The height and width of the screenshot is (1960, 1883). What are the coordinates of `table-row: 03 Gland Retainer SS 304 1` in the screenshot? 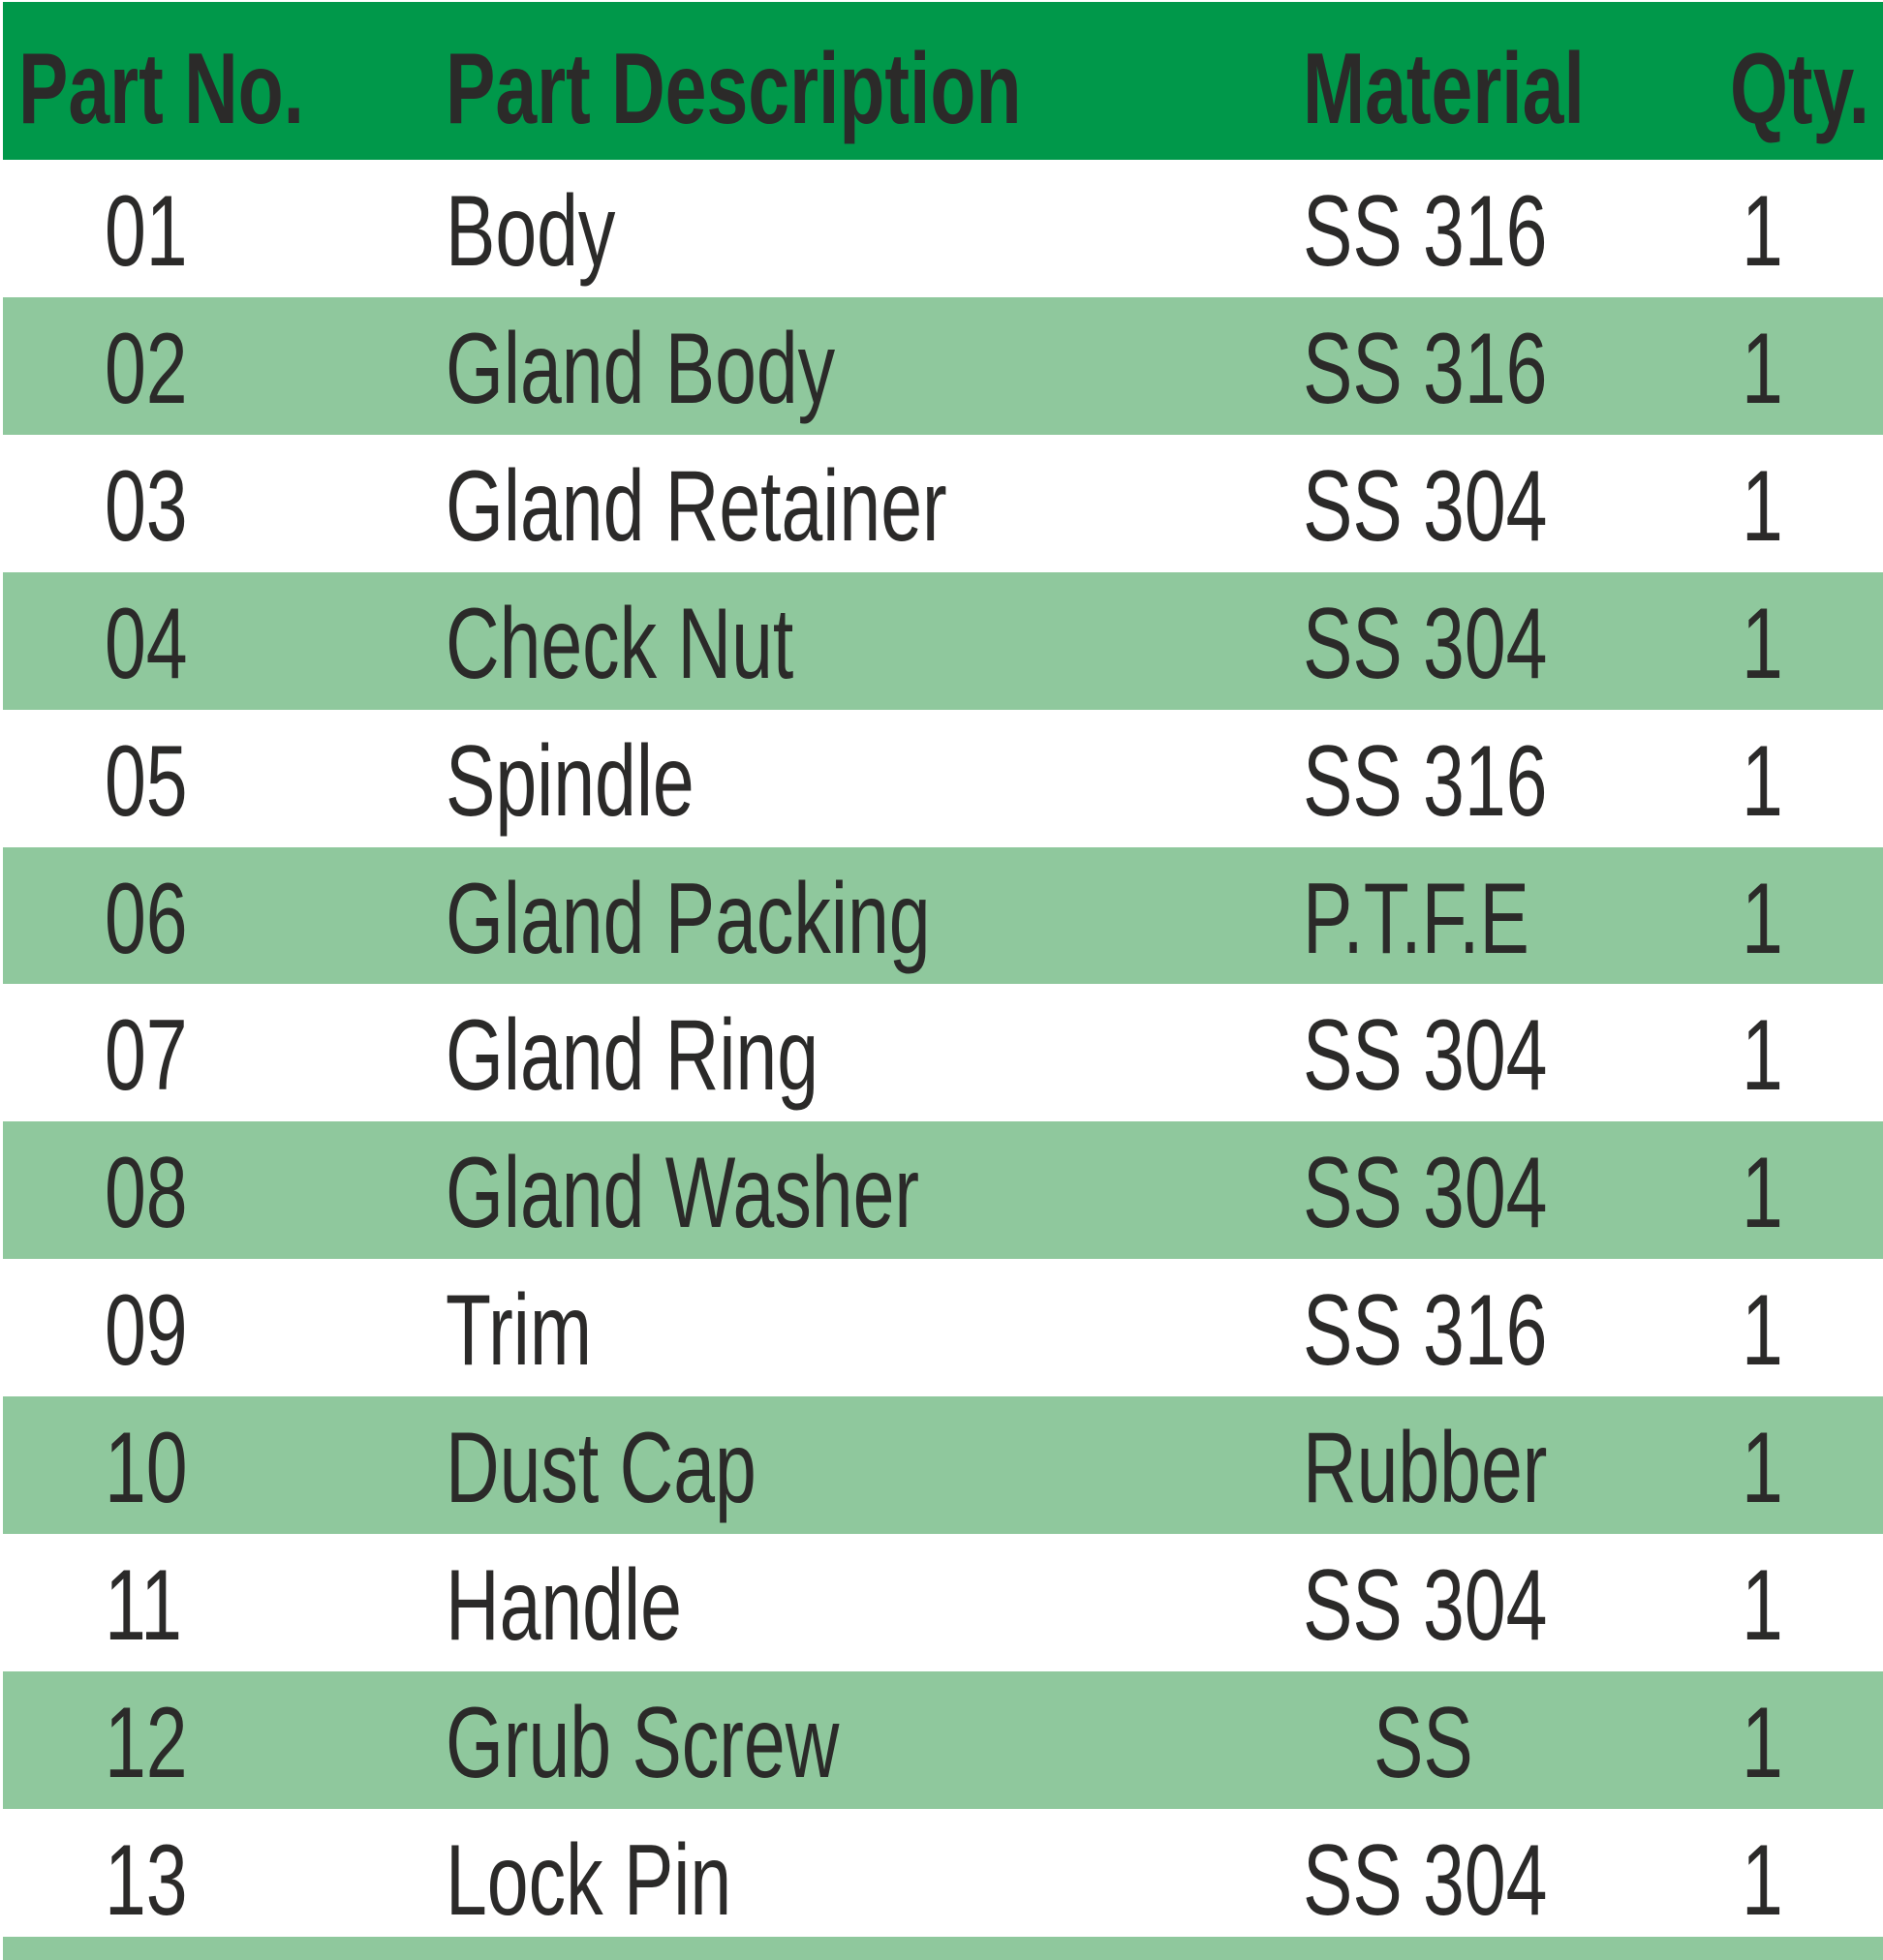 It's located at (943, 503).